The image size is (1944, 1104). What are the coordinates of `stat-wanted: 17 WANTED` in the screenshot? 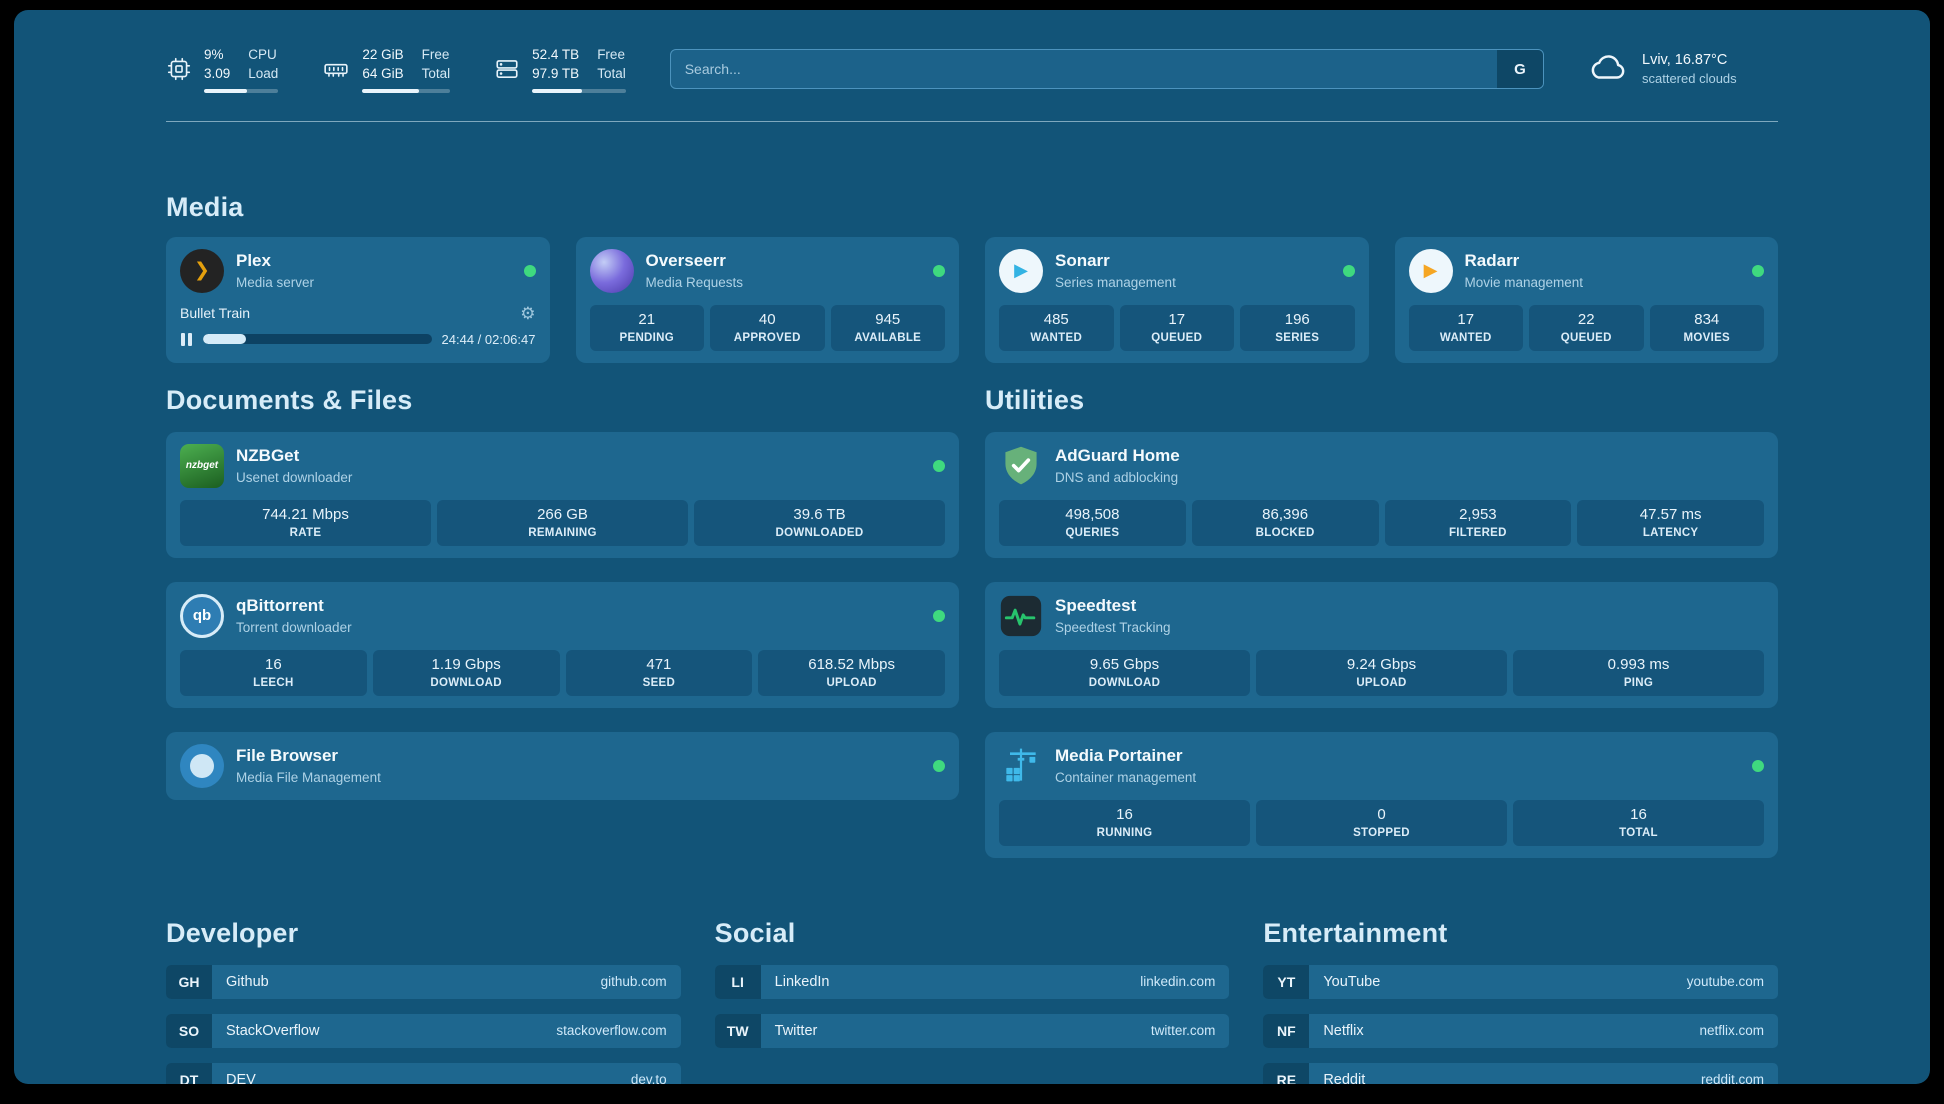 It's located at (1465, 327).